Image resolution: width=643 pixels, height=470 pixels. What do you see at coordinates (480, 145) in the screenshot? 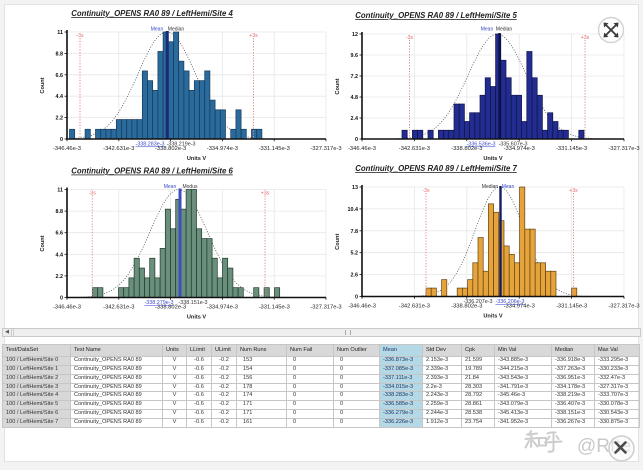
I see `svg-text: -336.536e-3` at bounding box center [480, 145].